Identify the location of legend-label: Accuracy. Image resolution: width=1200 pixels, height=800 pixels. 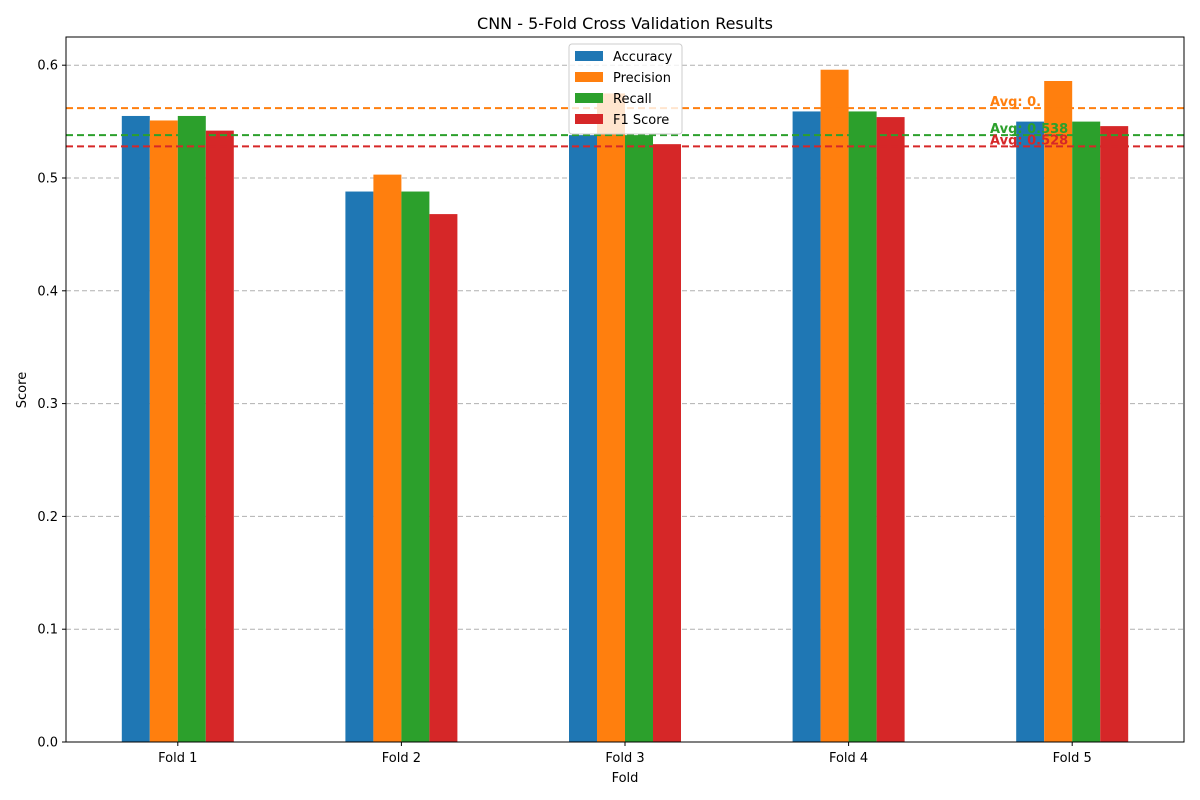
(643, 57).